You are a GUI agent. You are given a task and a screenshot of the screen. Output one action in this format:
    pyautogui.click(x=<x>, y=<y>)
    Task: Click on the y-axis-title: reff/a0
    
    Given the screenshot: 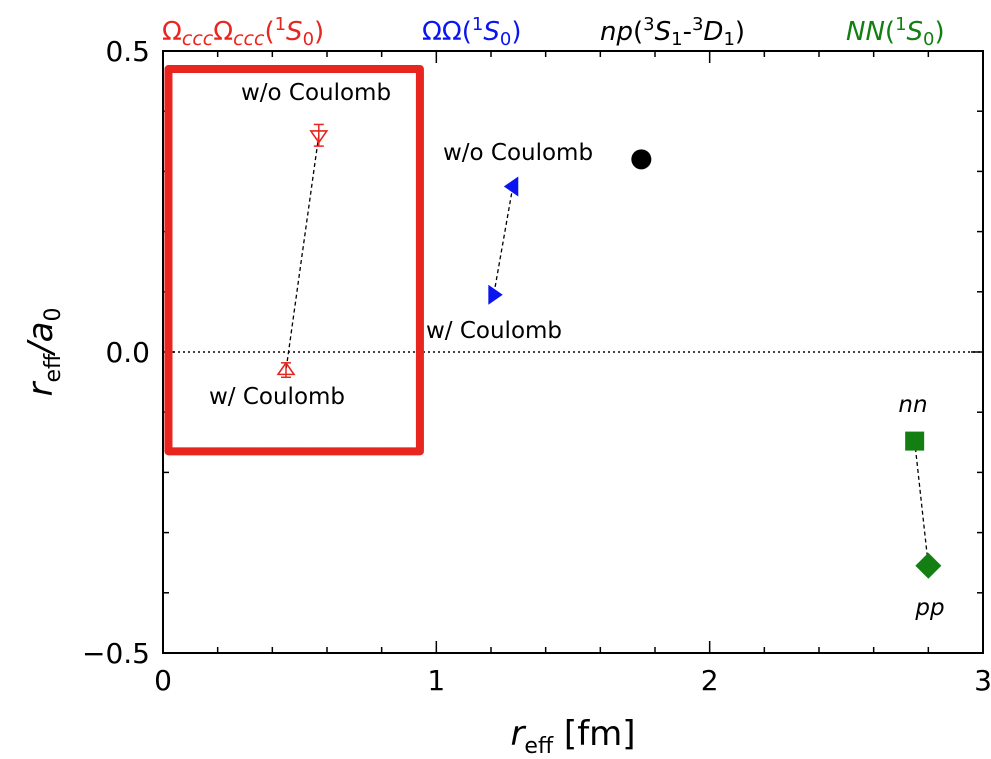 What is the action you would take?
    pyautogui.click(x=43, y=352)
    